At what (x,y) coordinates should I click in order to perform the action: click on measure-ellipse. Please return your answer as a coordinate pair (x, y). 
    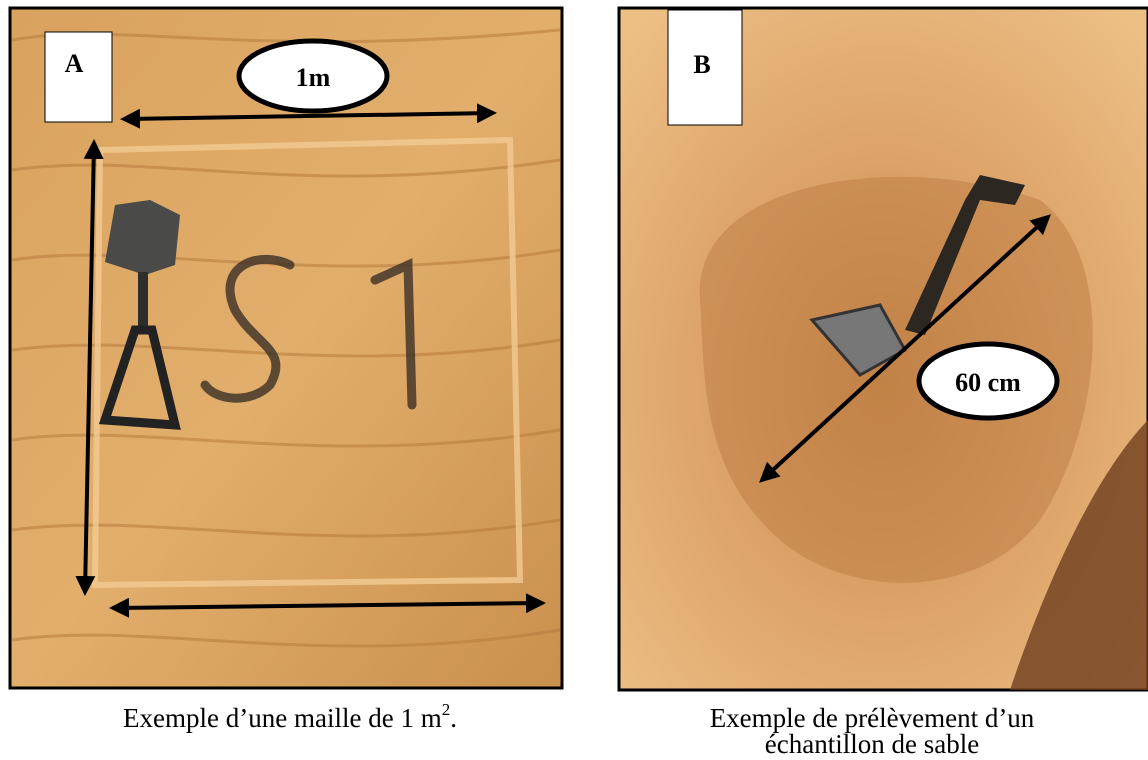
    Looking at the image, I should click on (988, 381).